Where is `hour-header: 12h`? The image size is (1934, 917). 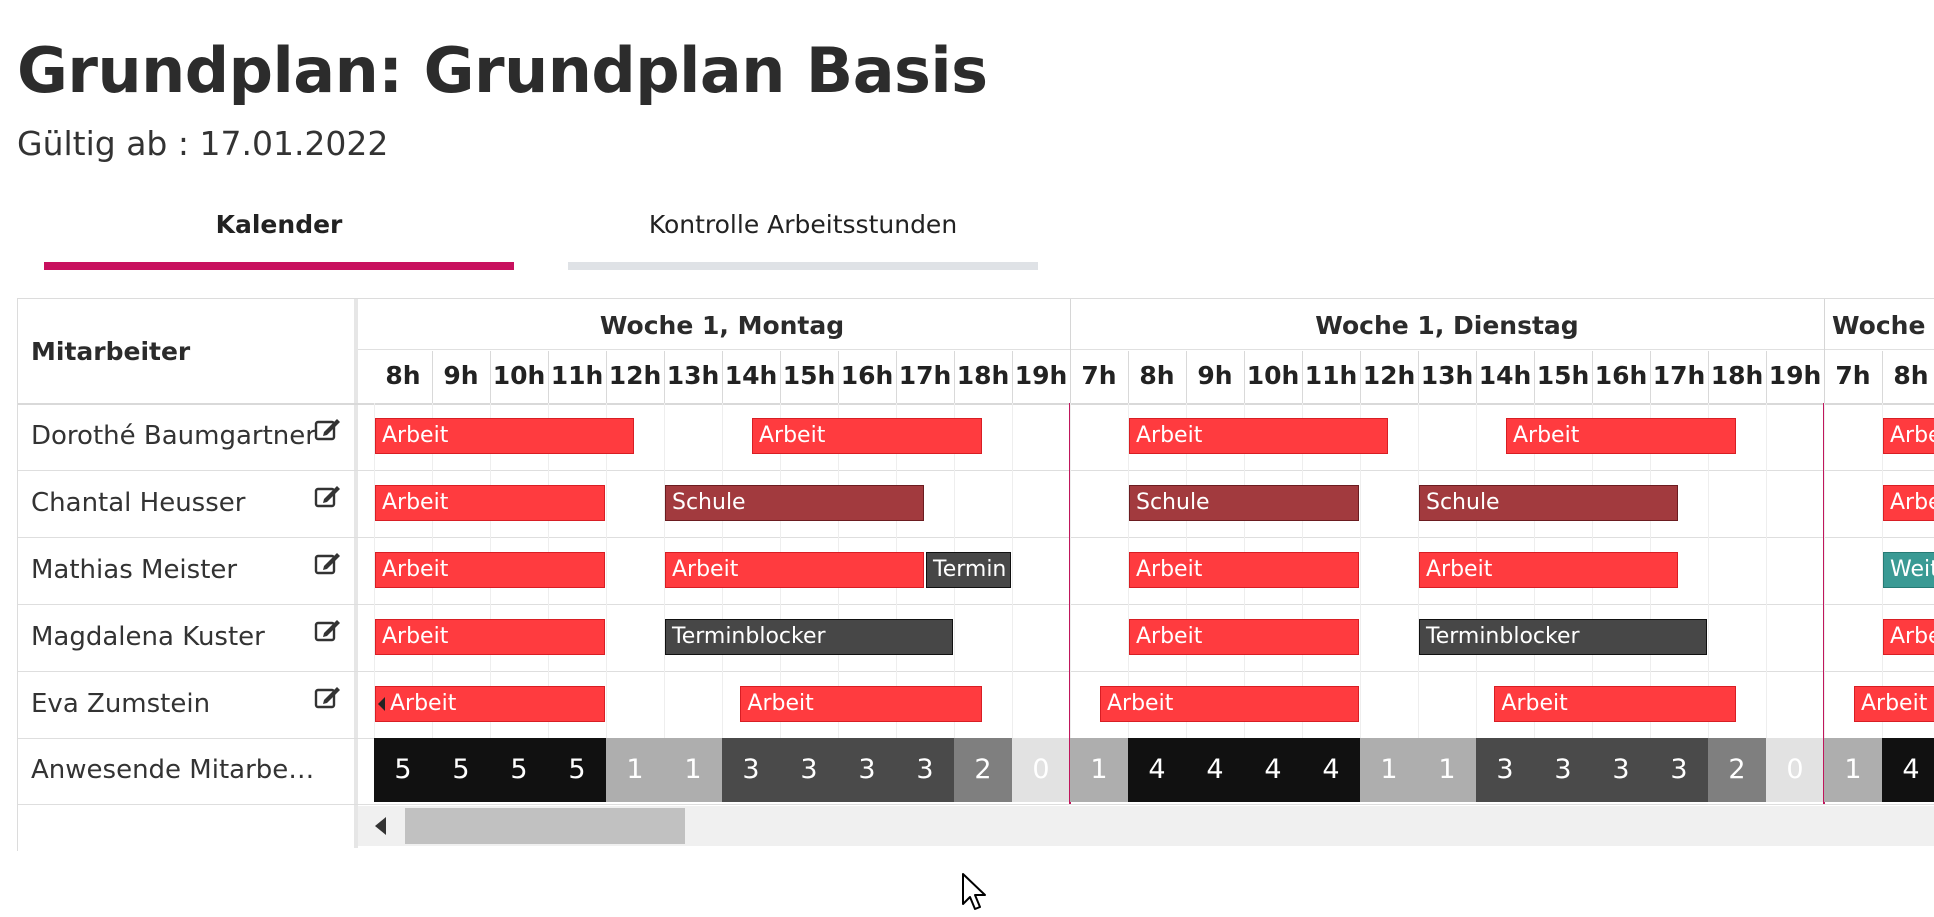
hour-header: 12h is located at coordinates (635, 375).